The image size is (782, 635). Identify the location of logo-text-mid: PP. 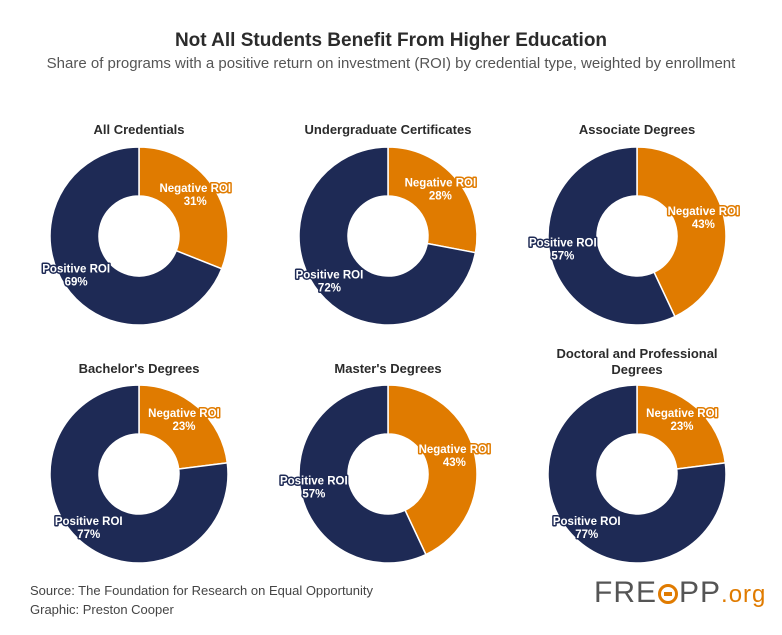
(700, 592).